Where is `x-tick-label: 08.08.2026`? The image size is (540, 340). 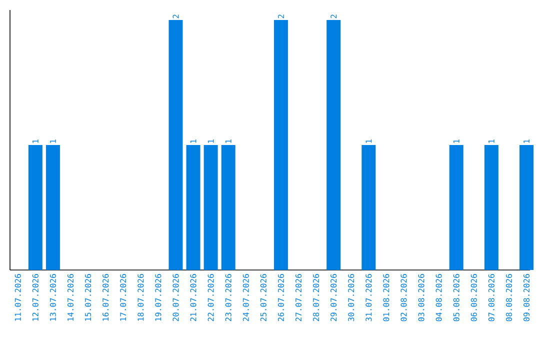 x-tick-label: 08.08.2026 is located at coordinates (509, 298).